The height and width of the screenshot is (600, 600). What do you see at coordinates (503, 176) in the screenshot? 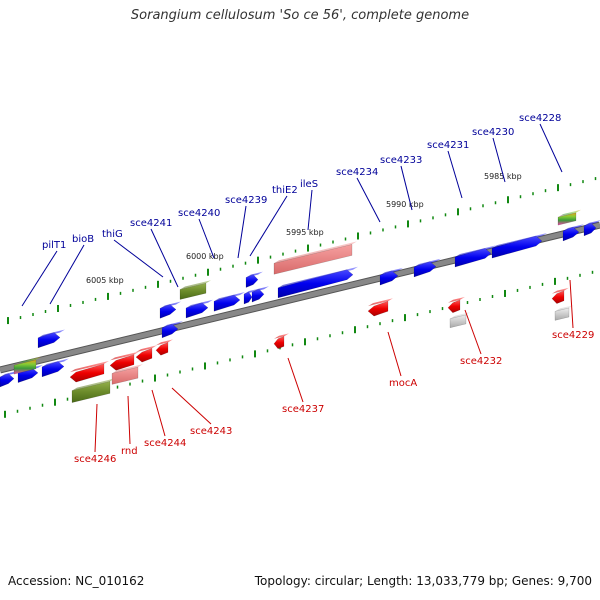
I see `ruler-label: 5985 kbp` at bounding box center [503, 176].